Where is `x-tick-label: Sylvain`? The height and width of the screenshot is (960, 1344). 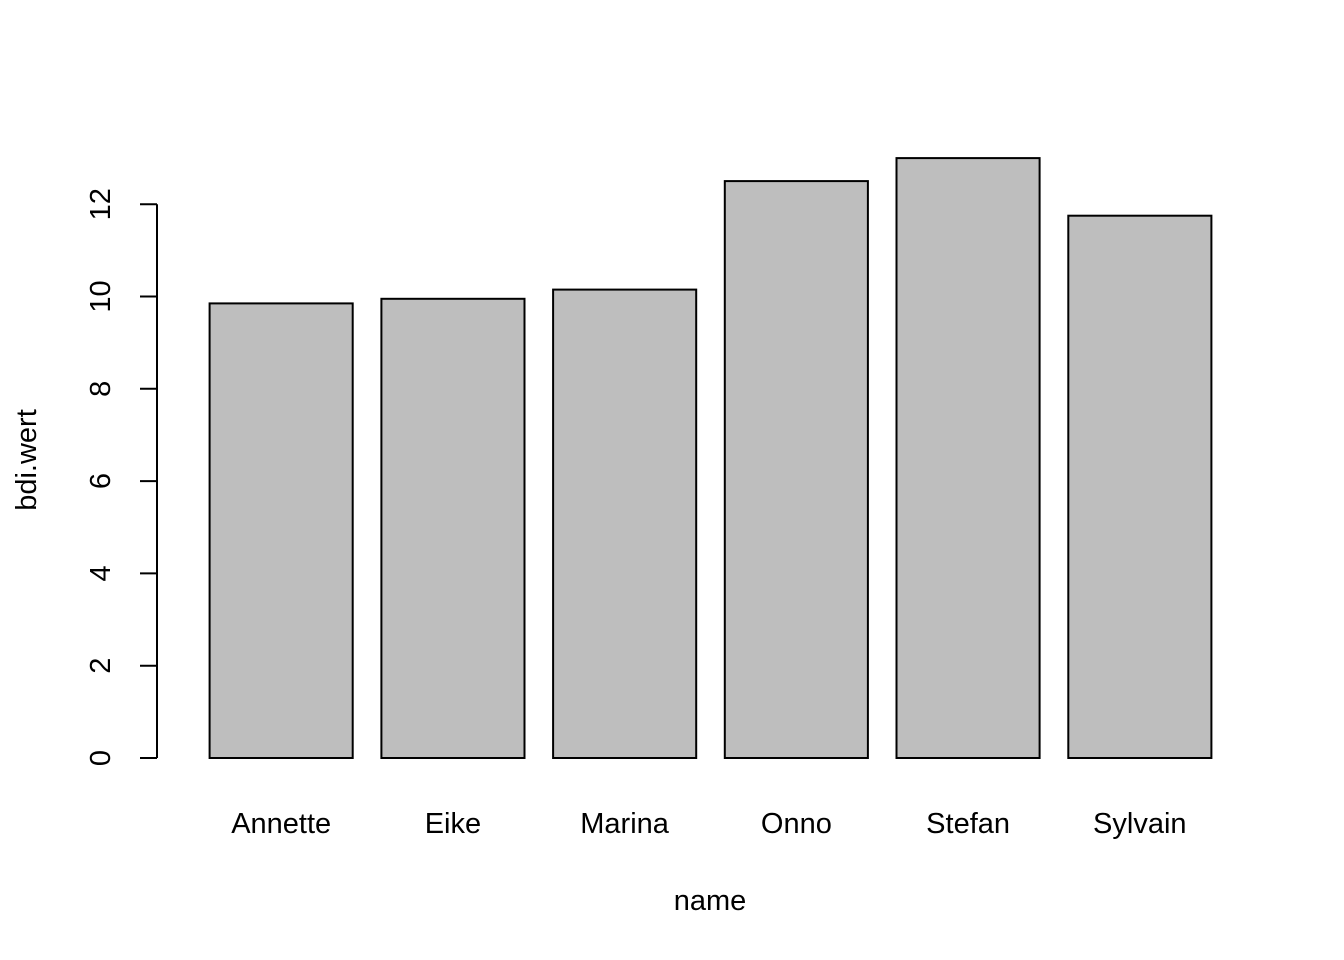 x-tick-label: Sylvain is located at coordinates (1140, 824).